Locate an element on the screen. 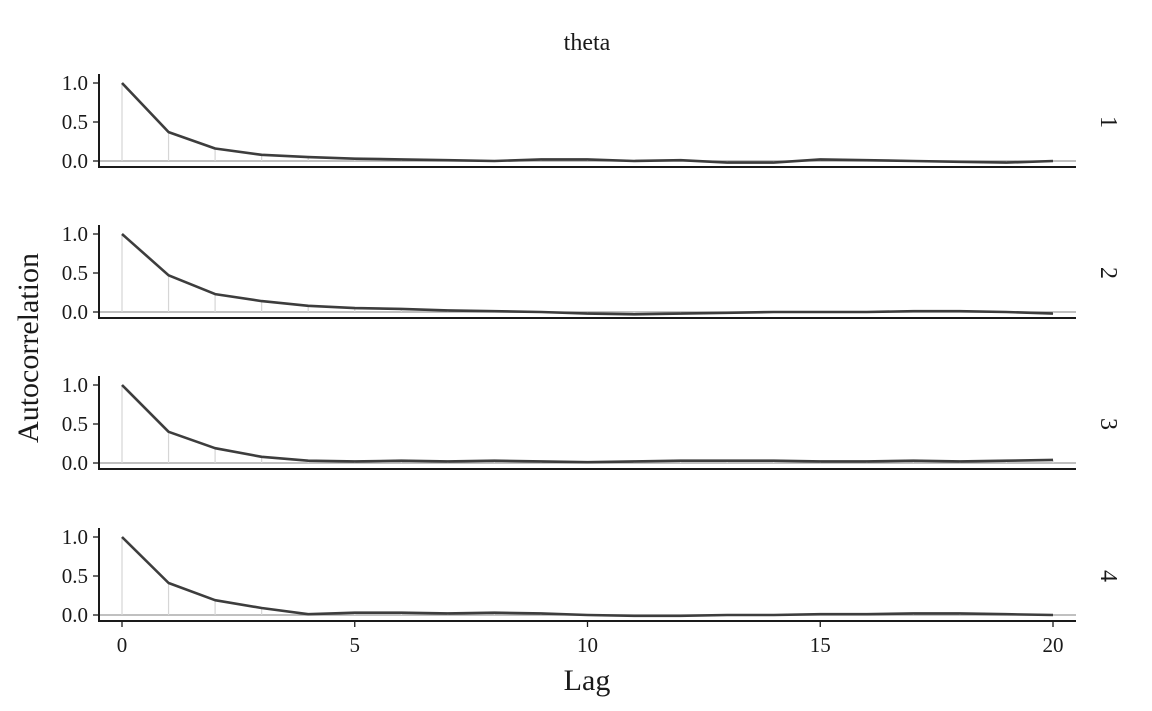 The image size is (1152, 711). facet-strip-label: 1 is located at coordinates (1108, 122).